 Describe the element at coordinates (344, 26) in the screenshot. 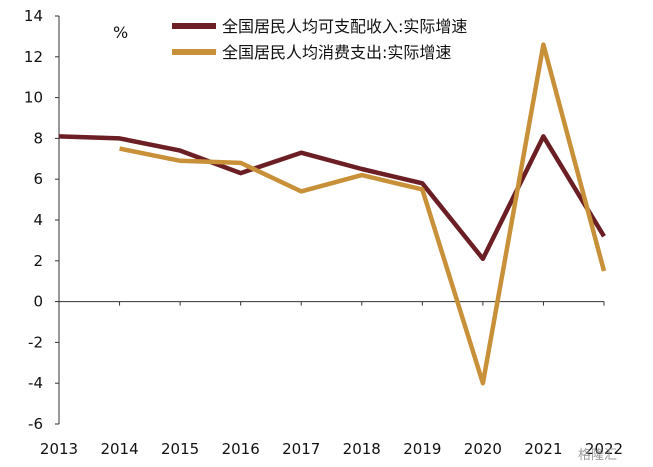

I see `legend-label-income: 全国居民人均可支配收入:实际增速` at that location.